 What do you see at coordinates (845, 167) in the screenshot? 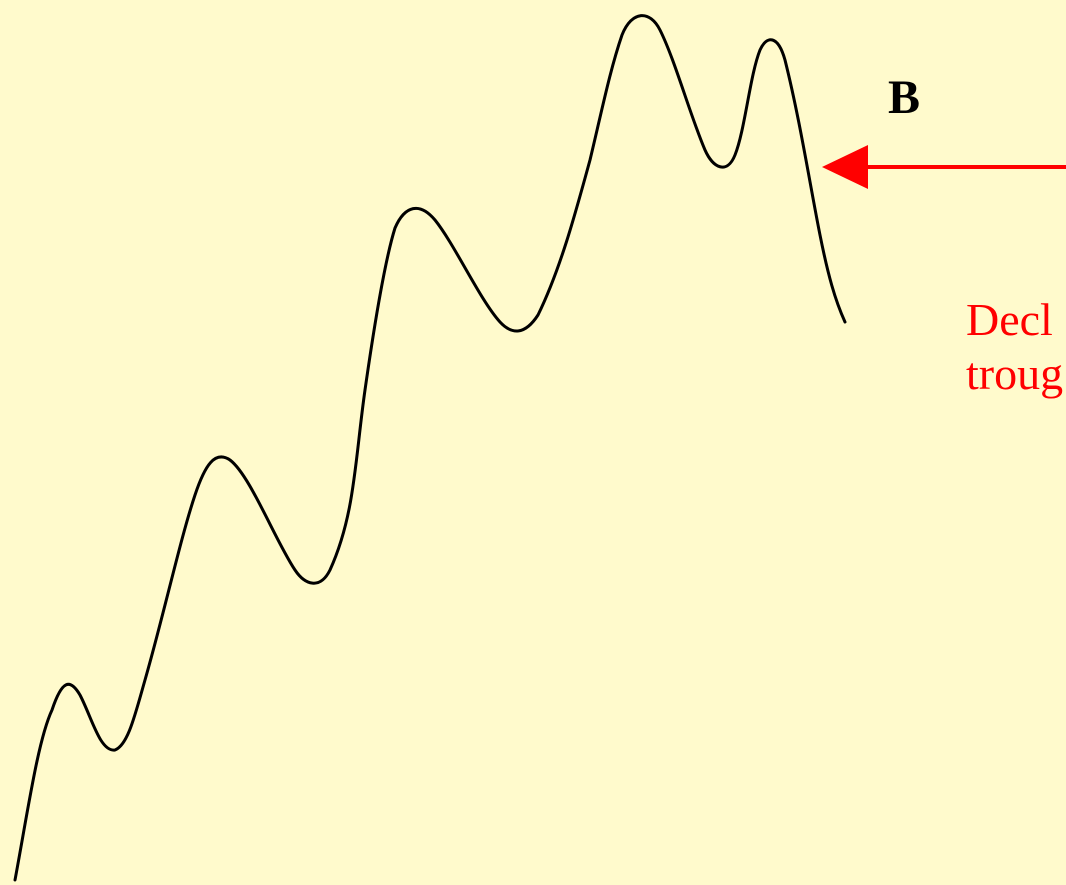
I see `arrow-head` at bounding box center [845, 167].